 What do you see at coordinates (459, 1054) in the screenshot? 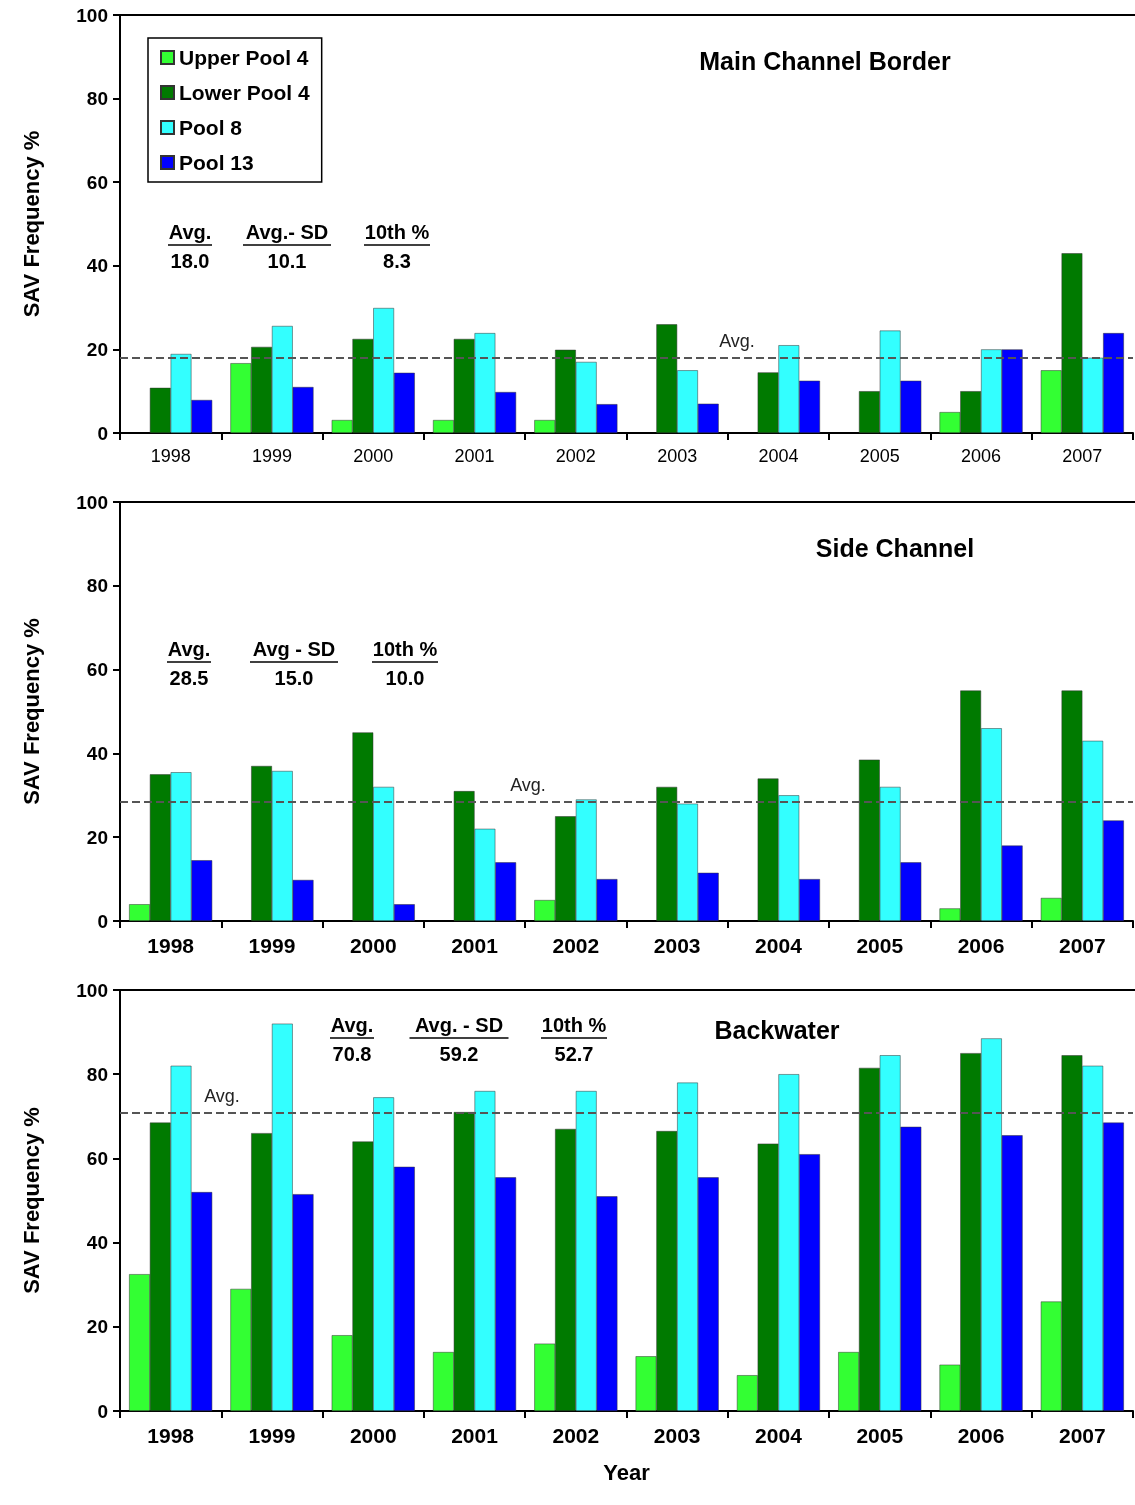
I see `annotation: 59.2` at bounding box center [459, 1054].